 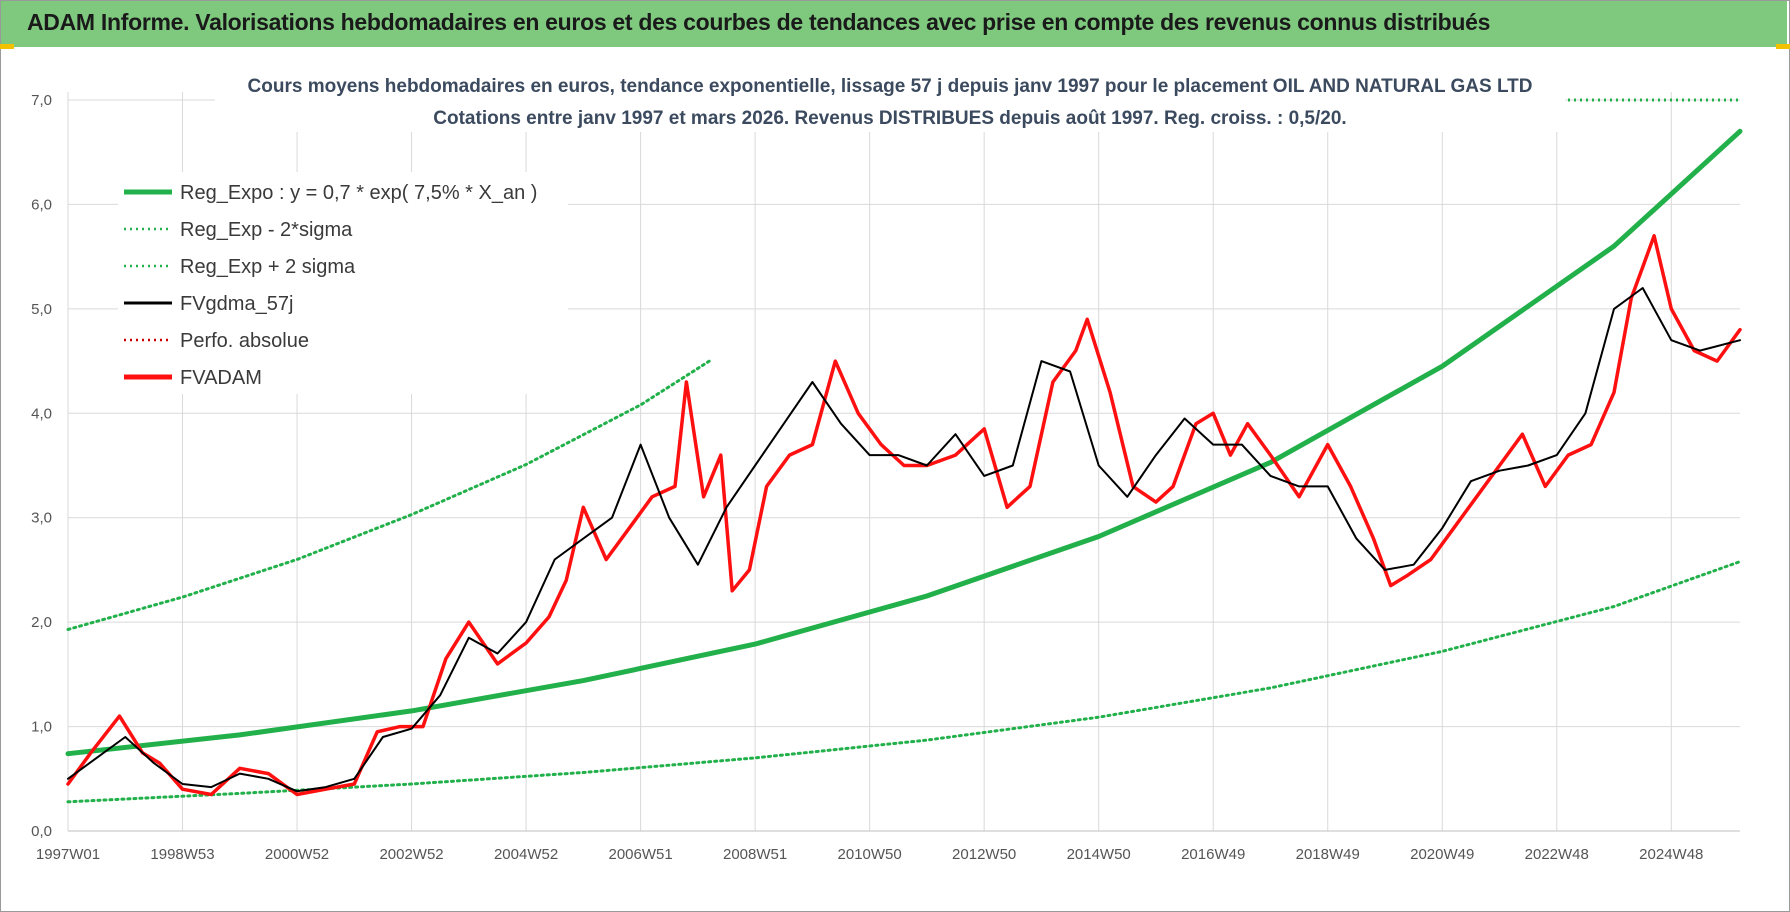 What do you see at coordinates (266, 230) in the screenshot?
I see `legend-label: Reg_Exp - 2*sigma` at bounding box center [266, 230].